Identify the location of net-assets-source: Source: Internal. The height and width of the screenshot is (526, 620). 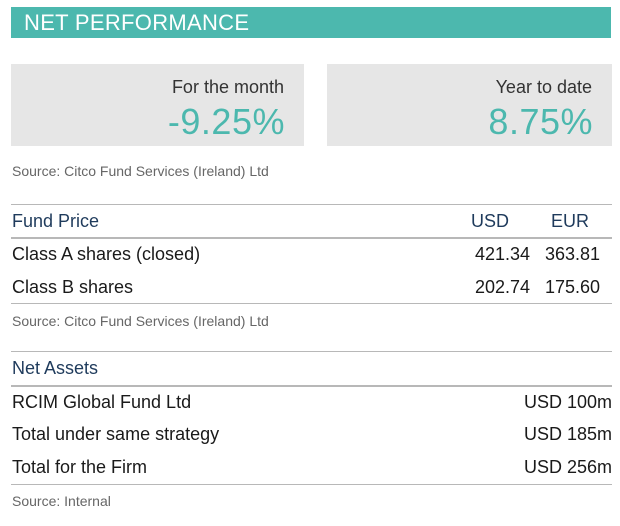
(61, 501).